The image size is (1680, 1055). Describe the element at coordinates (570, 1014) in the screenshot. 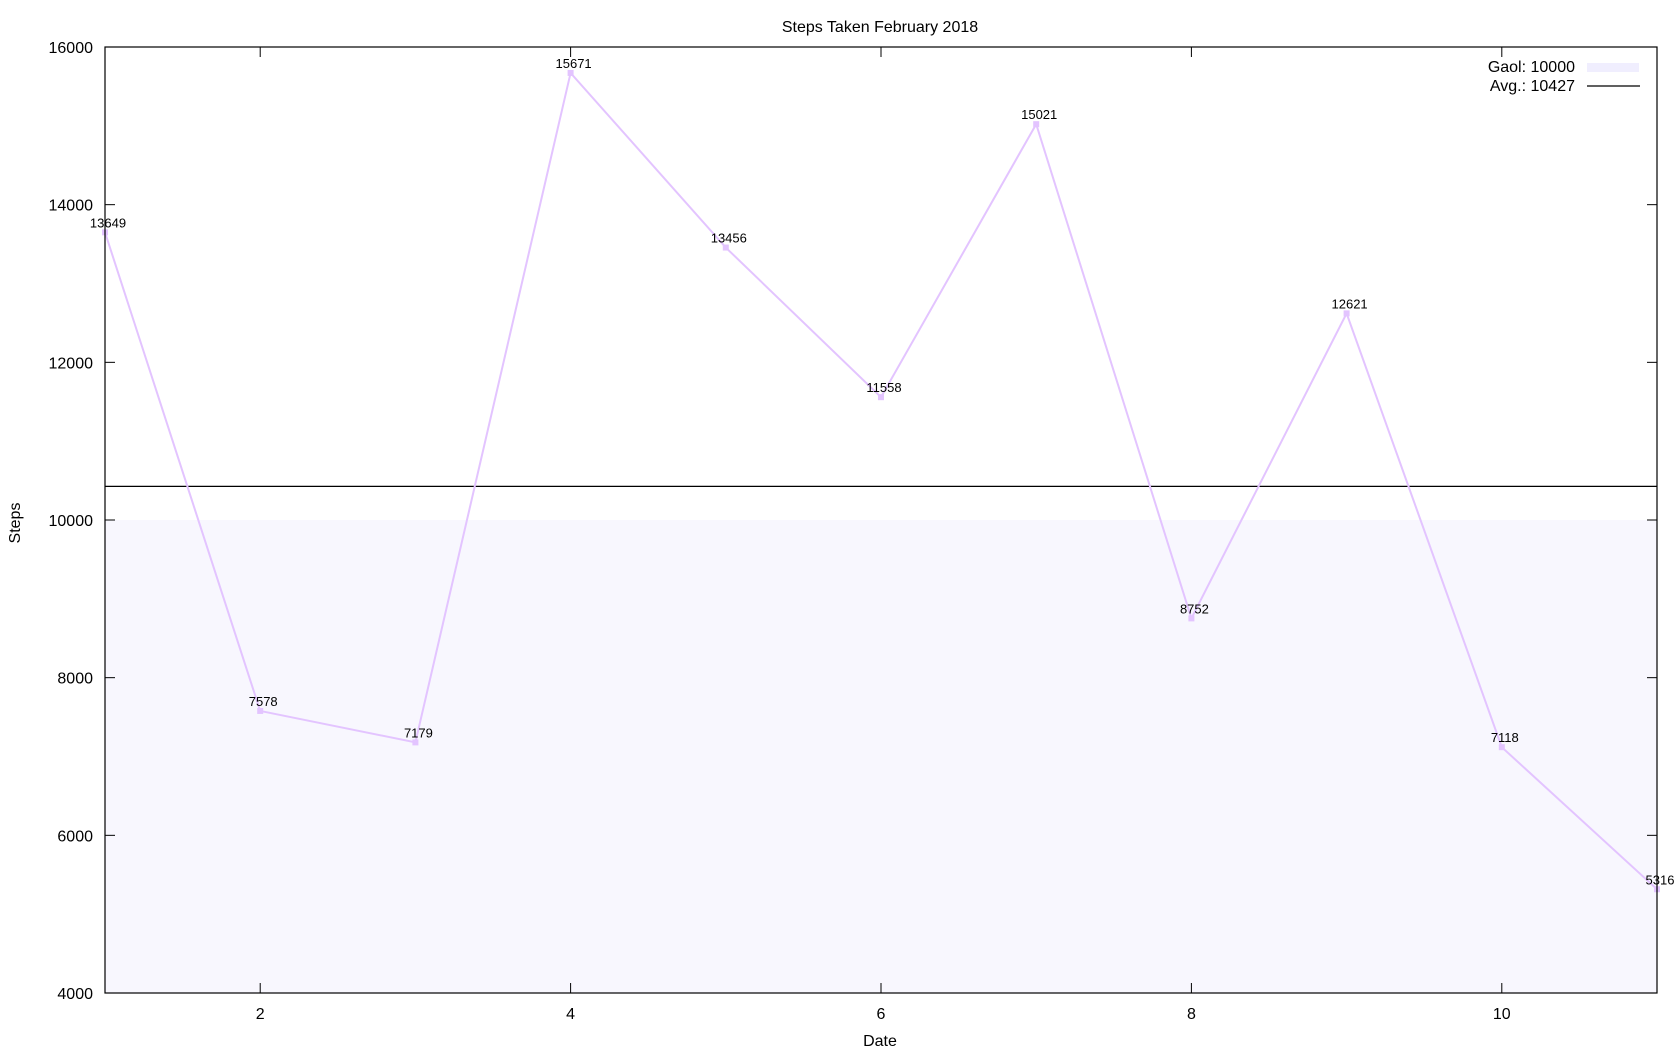

I see `x-tick-label: 4` at that location.